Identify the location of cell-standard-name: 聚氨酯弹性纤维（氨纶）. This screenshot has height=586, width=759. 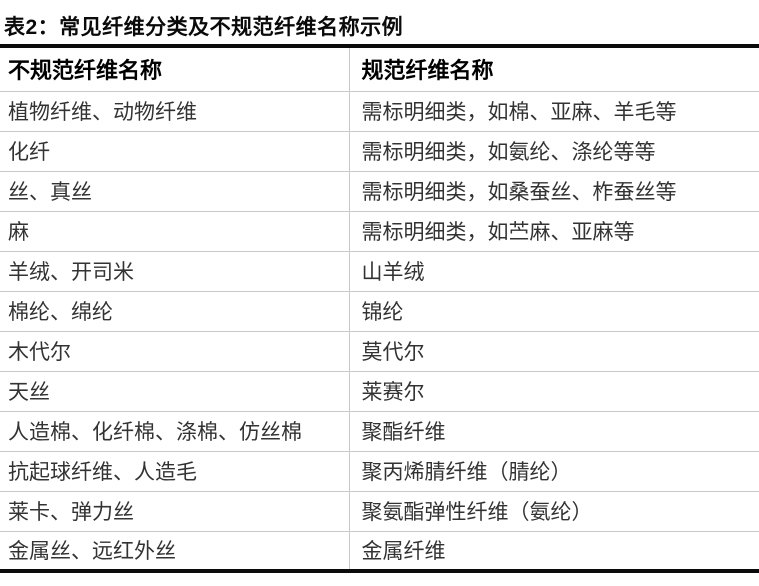
(477, 512).